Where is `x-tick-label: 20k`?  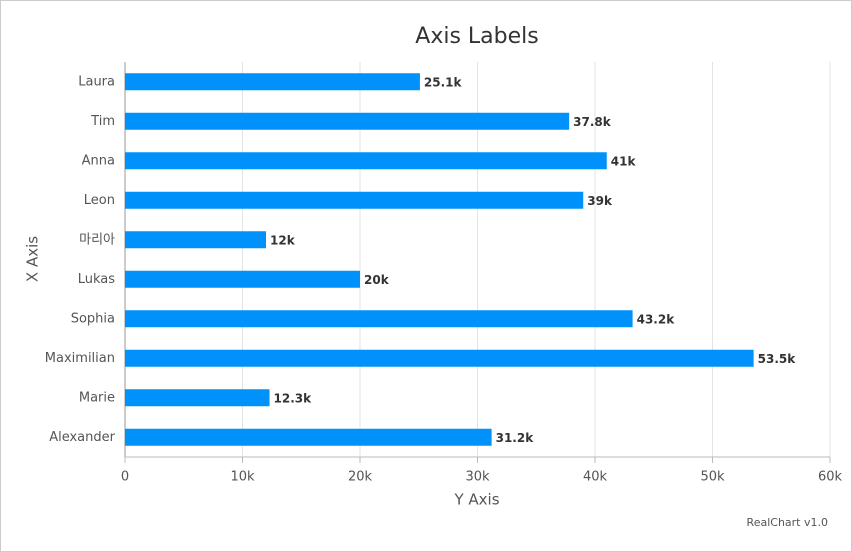
x-tick-label: 20k is located at coordinates (360, 477).